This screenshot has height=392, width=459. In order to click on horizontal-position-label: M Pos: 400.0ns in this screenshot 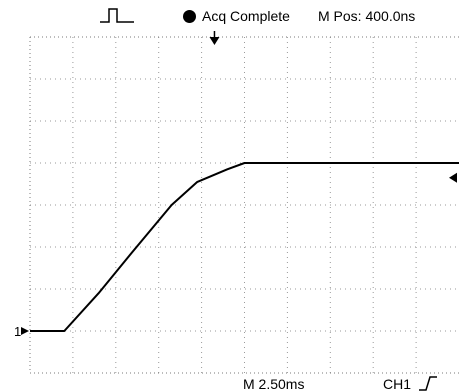, I will do `click(367, 16)`.